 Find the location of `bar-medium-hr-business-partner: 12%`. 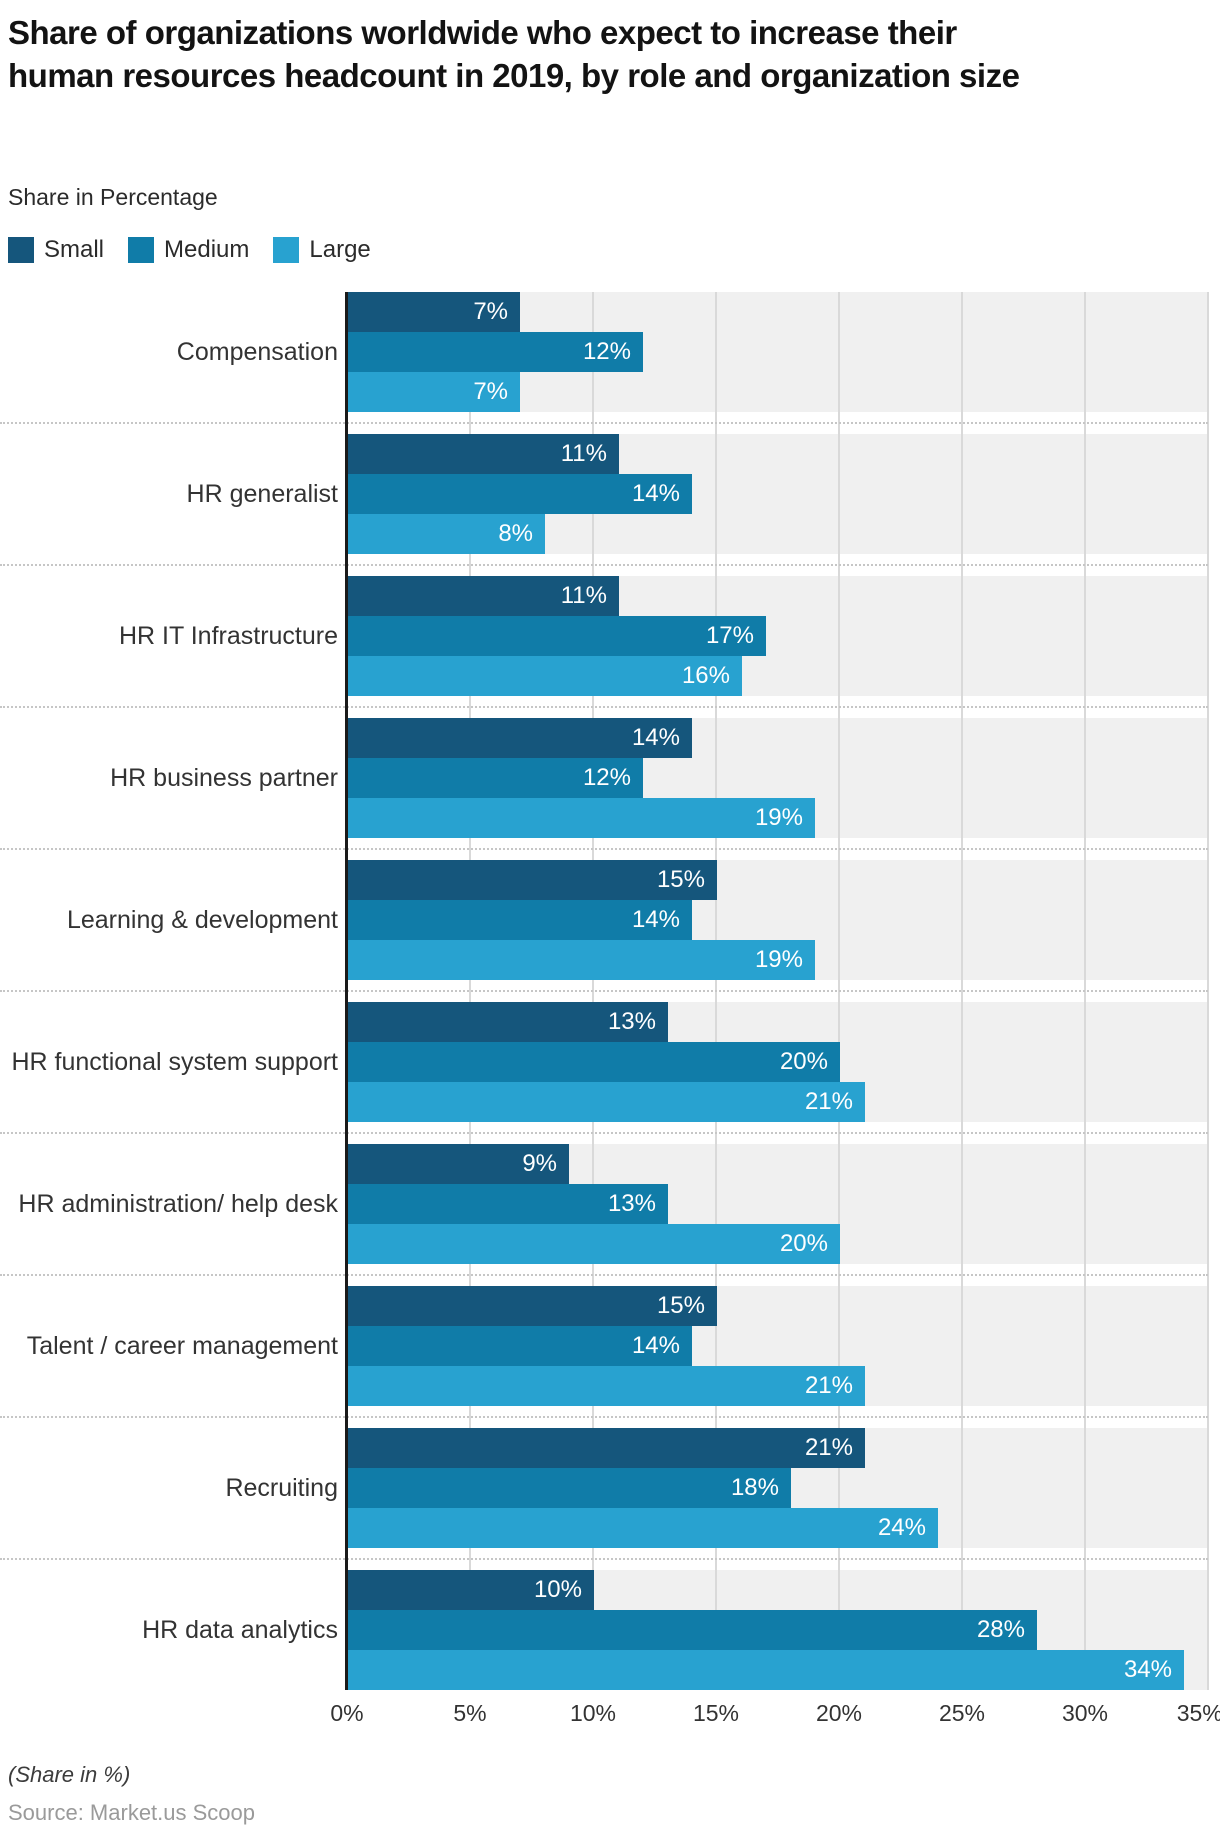

bar-medium-hr-business-partner: 12% is located at coordinates (495, 778).